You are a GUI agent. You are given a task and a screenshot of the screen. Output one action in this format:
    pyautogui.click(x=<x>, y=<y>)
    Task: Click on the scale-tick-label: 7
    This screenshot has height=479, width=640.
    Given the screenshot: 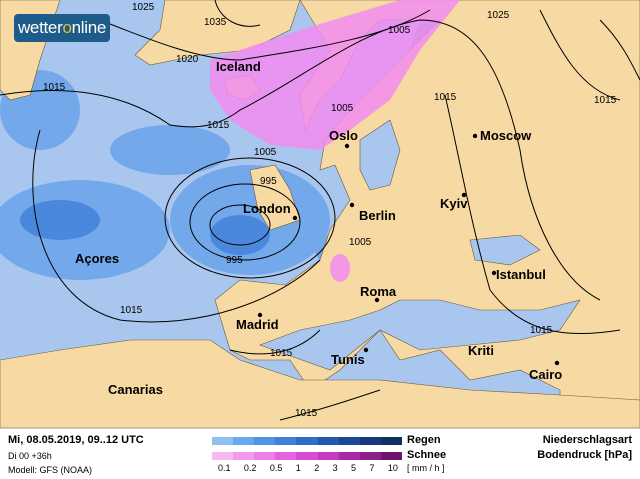 What is the action you would take?
    pyautogui.click(x=372, y=468)
    